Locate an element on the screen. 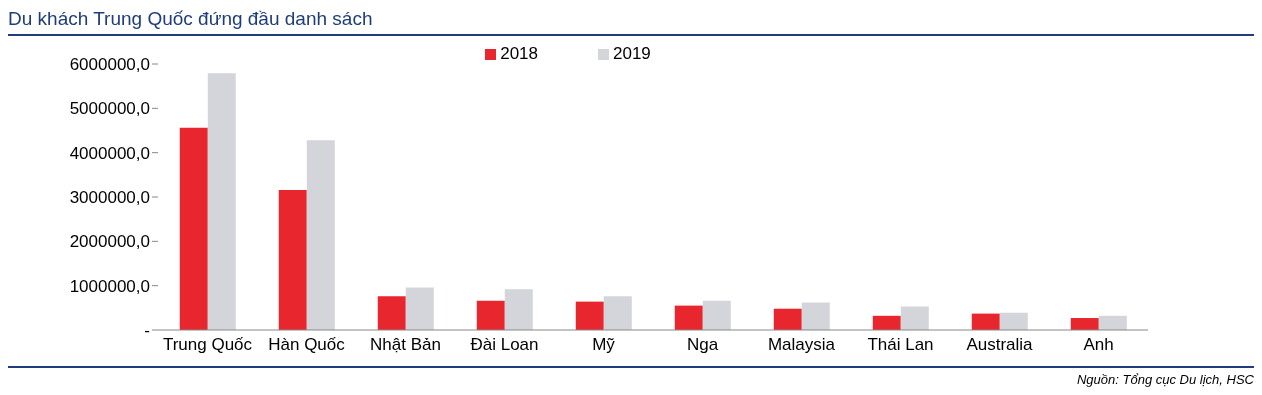  y-tick-label: 3000000,0 is located at coordinates (109, 198).